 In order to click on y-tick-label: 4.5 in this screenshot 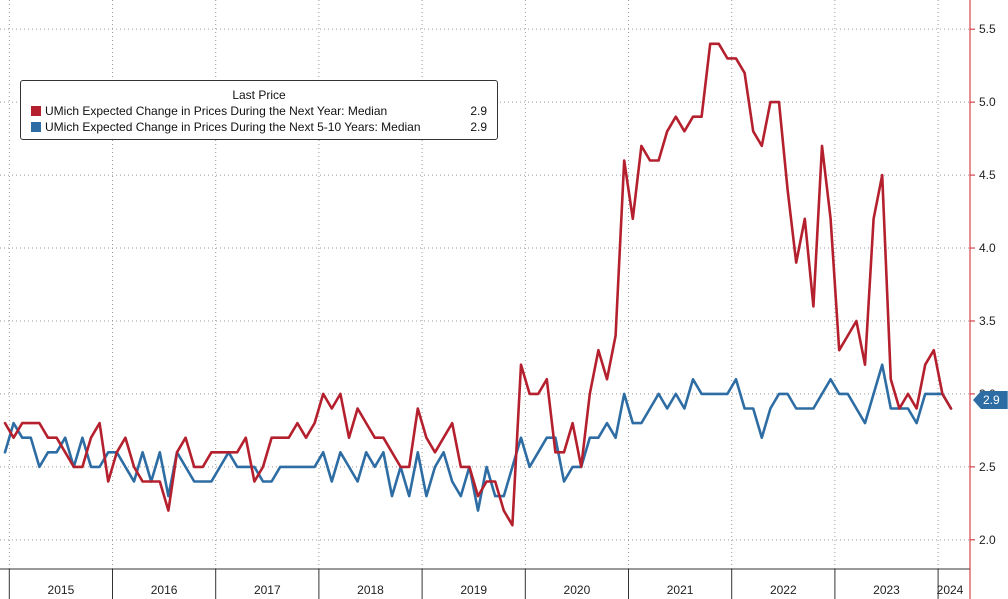, I will do `click(987, 175)`.